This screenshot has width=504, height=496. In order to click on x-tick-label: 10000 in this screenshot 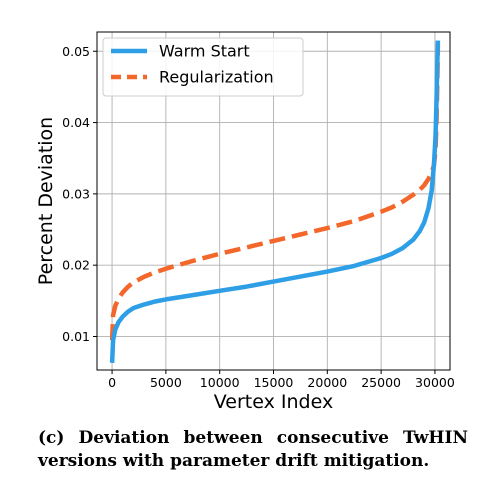, I will do `click(220, 382)`.